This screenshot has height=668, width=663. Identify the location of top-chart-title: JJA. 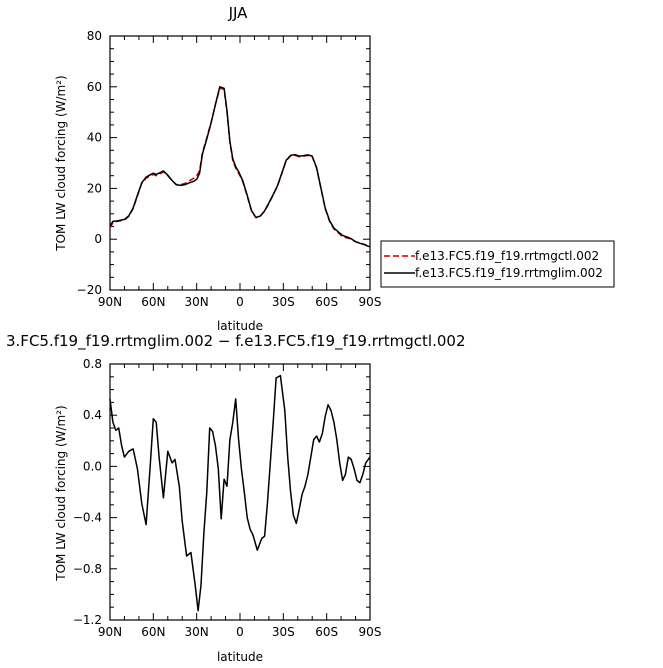
(238, 13).